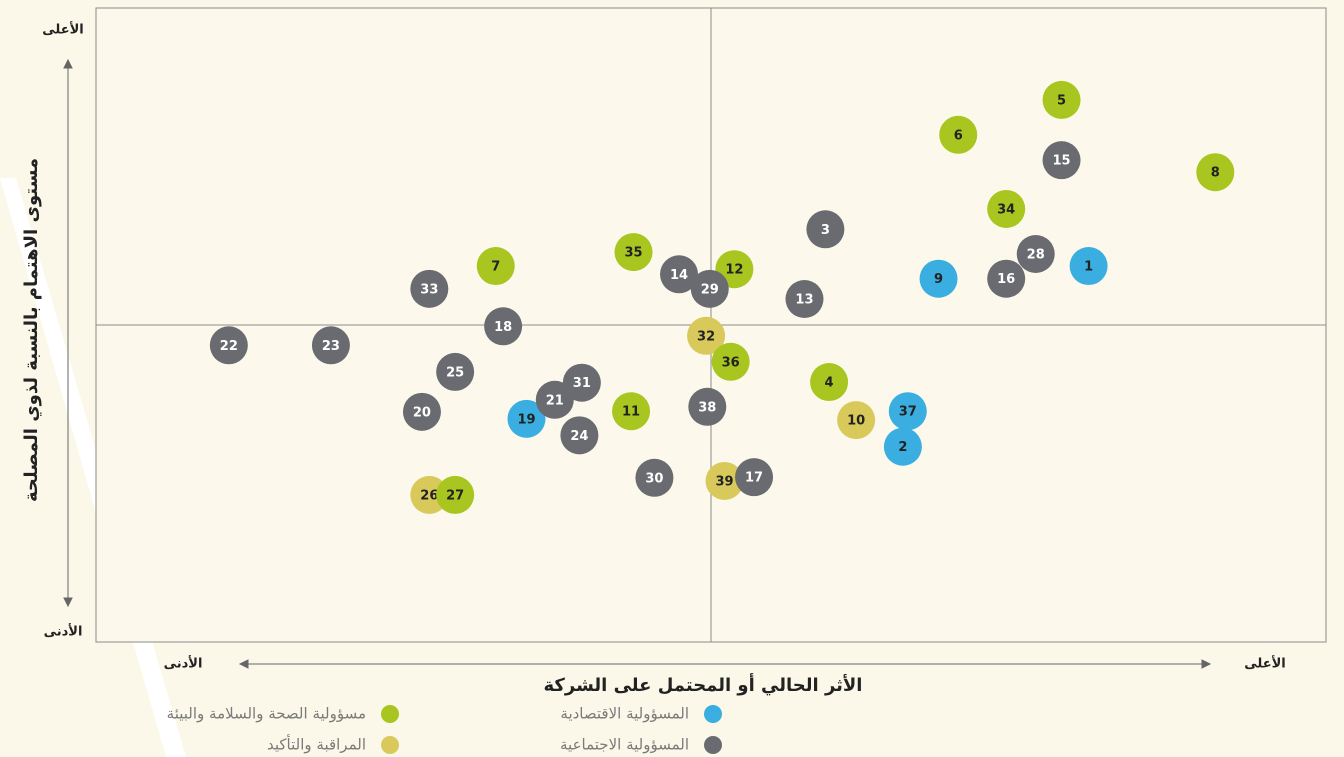 This screenshot has width=1344, height=757. I want to click on point-label: 25, so click(455, 372).